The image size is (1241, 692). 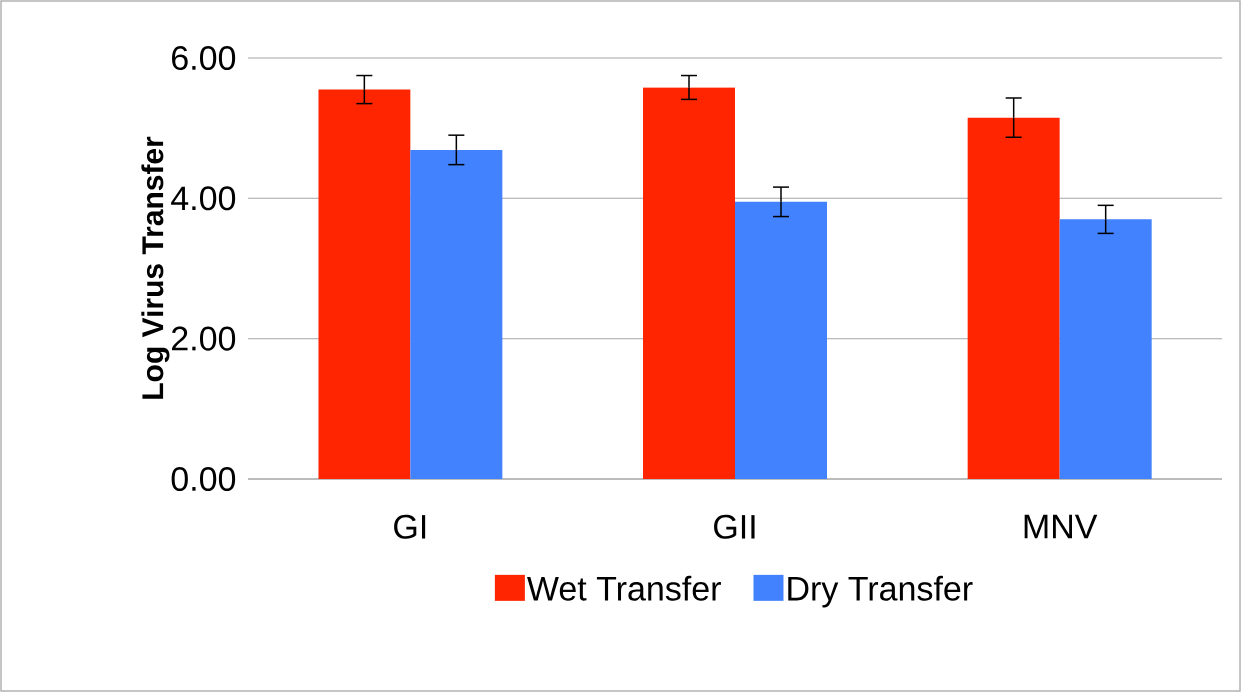 I want to click on x-tick-label: MNV, so click(x=1061, y=526).